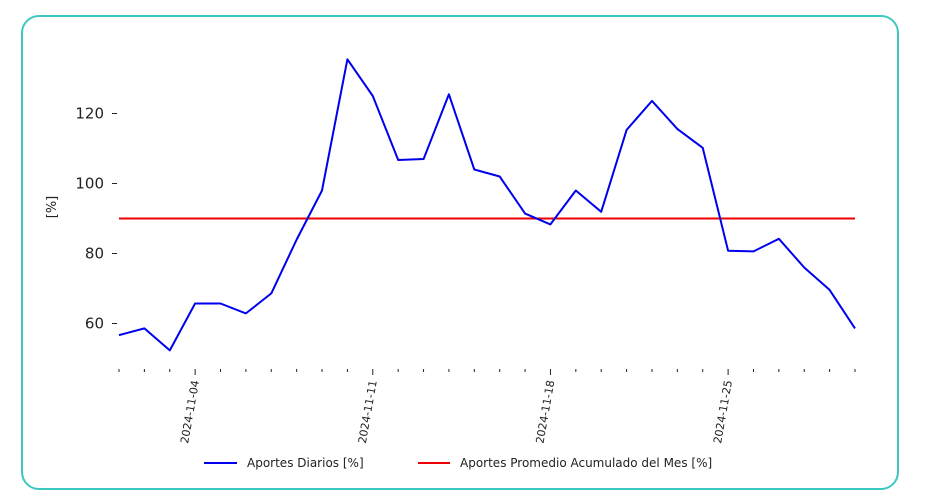 This screenshot has height=501, width=943. What do you see at coordinates (96, 219) in the screenshot?
I see `y-axis: 60 80 100 120` at bounding box center [96, 219].